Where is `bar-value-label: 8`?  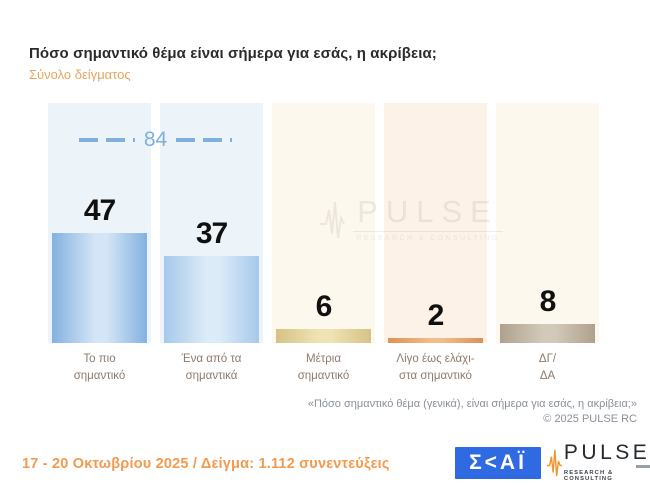
bar-value-label: 8 is located at coordinates (548, 301).